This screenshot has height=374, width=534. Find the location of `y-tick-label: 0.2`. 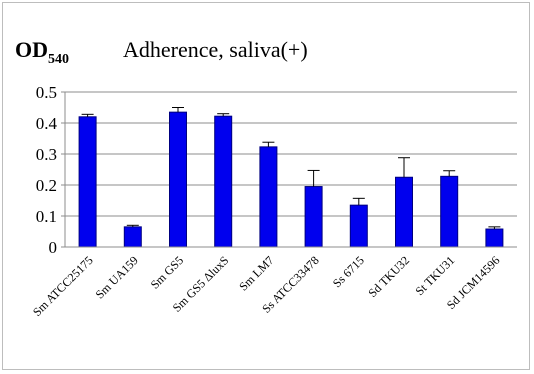

y-tick-label: 0.2 is located at coordinates (46, 185).